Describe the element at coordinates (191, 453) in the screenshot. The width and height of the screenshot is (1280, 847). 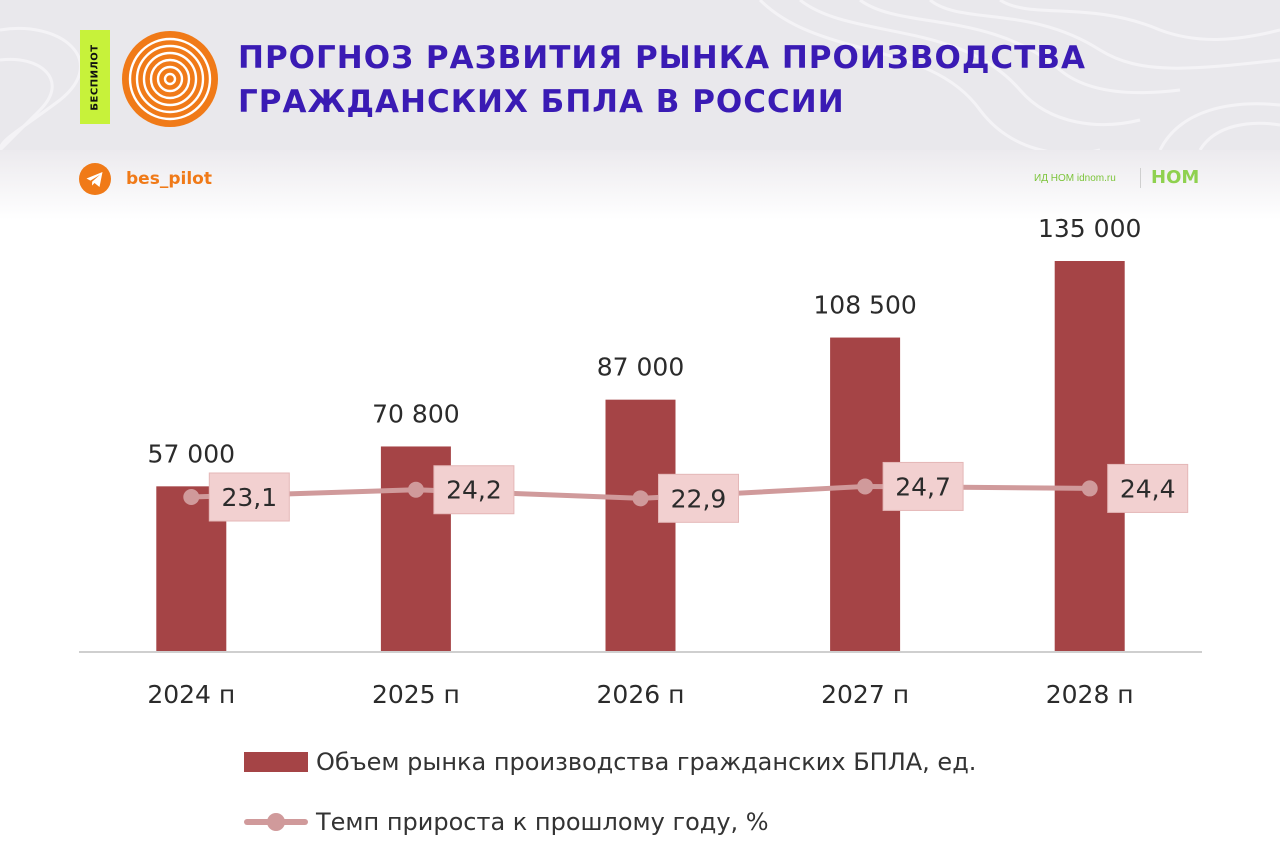
I see `bar-value-label: 57 000` at that location.